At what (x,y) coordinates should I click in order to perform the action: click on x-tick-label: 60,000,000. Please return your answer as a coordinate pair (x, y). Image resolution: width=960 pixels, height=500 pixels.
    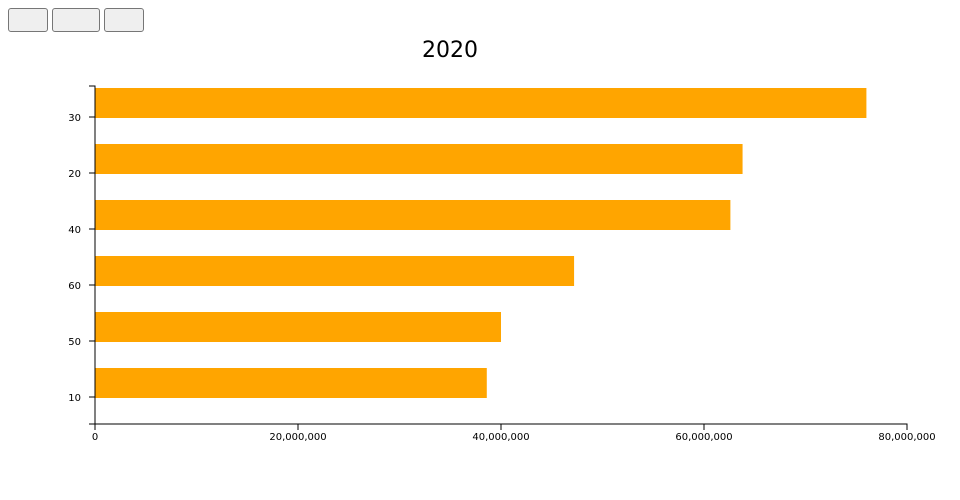
    Looking at the image, I should click on (703, 437).